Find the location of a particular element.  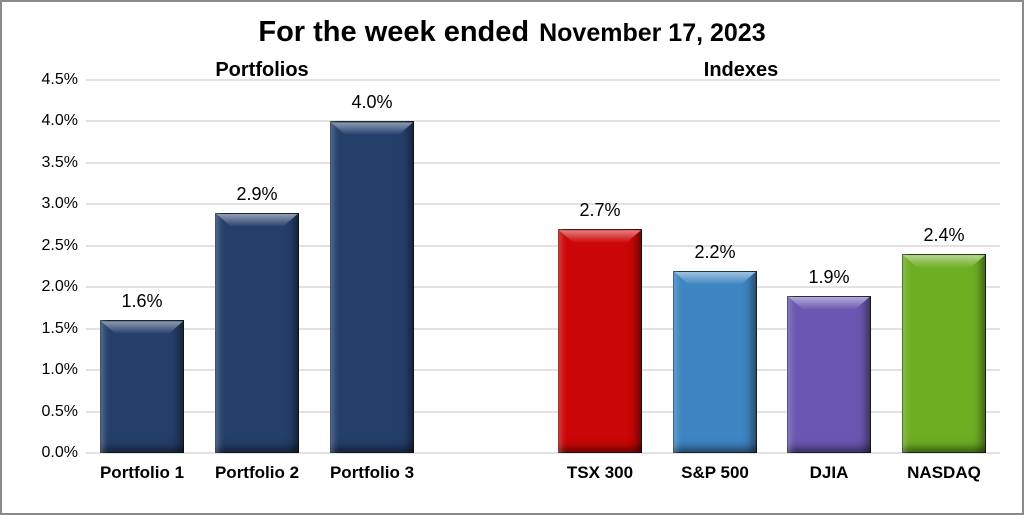

y-tick-label: 0.0% is located at coordinates (59, 452).